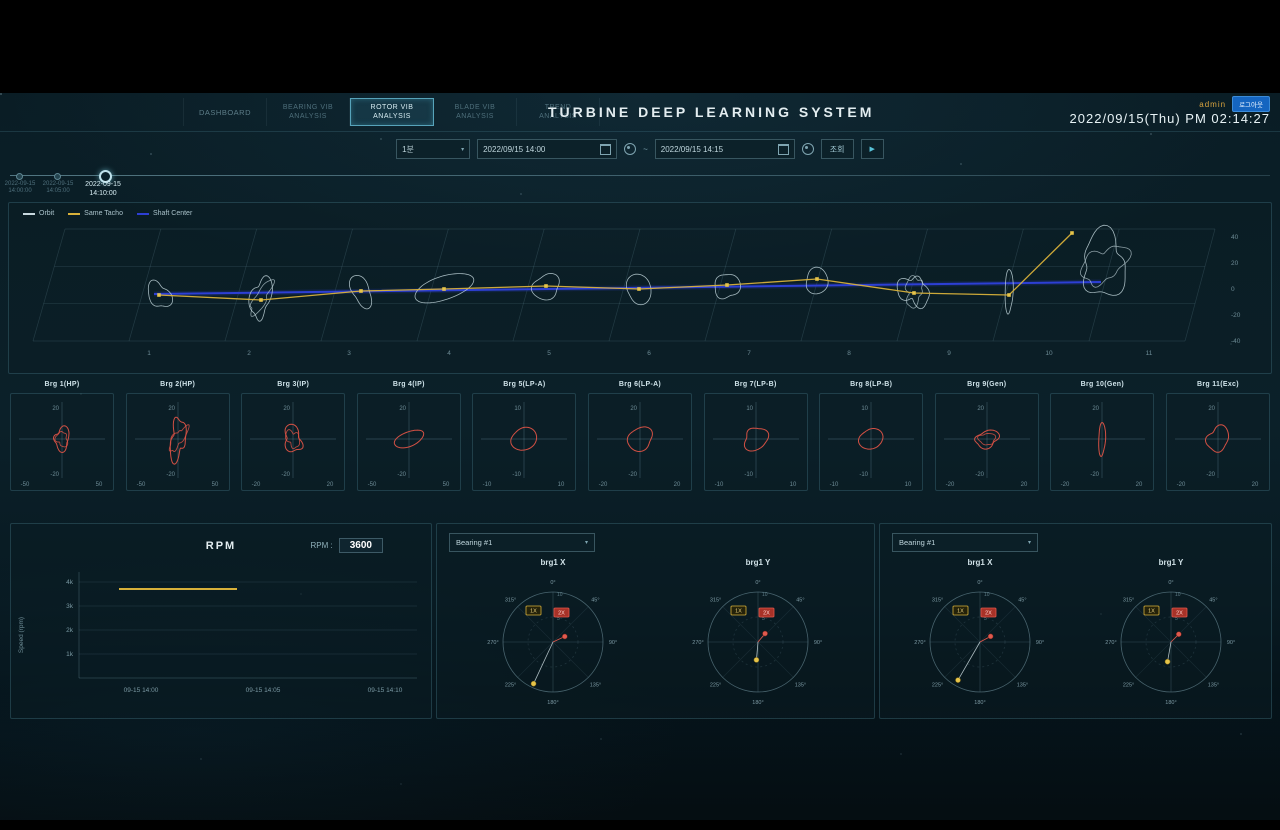 This screenshot has width=1280, height=830. I want to click on tag-2x, so click(988, 612).